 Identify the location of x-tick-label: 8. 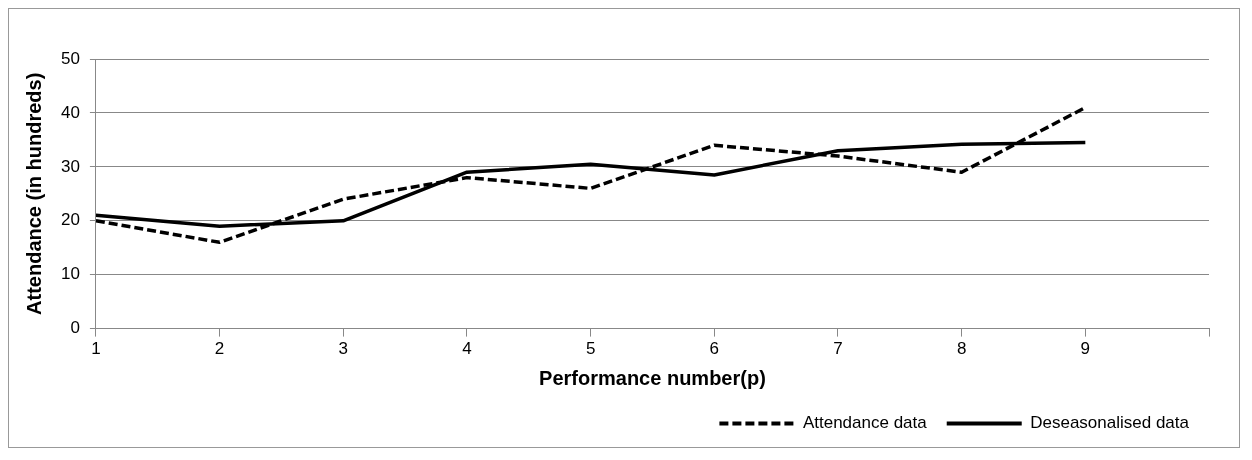
(961, 349).